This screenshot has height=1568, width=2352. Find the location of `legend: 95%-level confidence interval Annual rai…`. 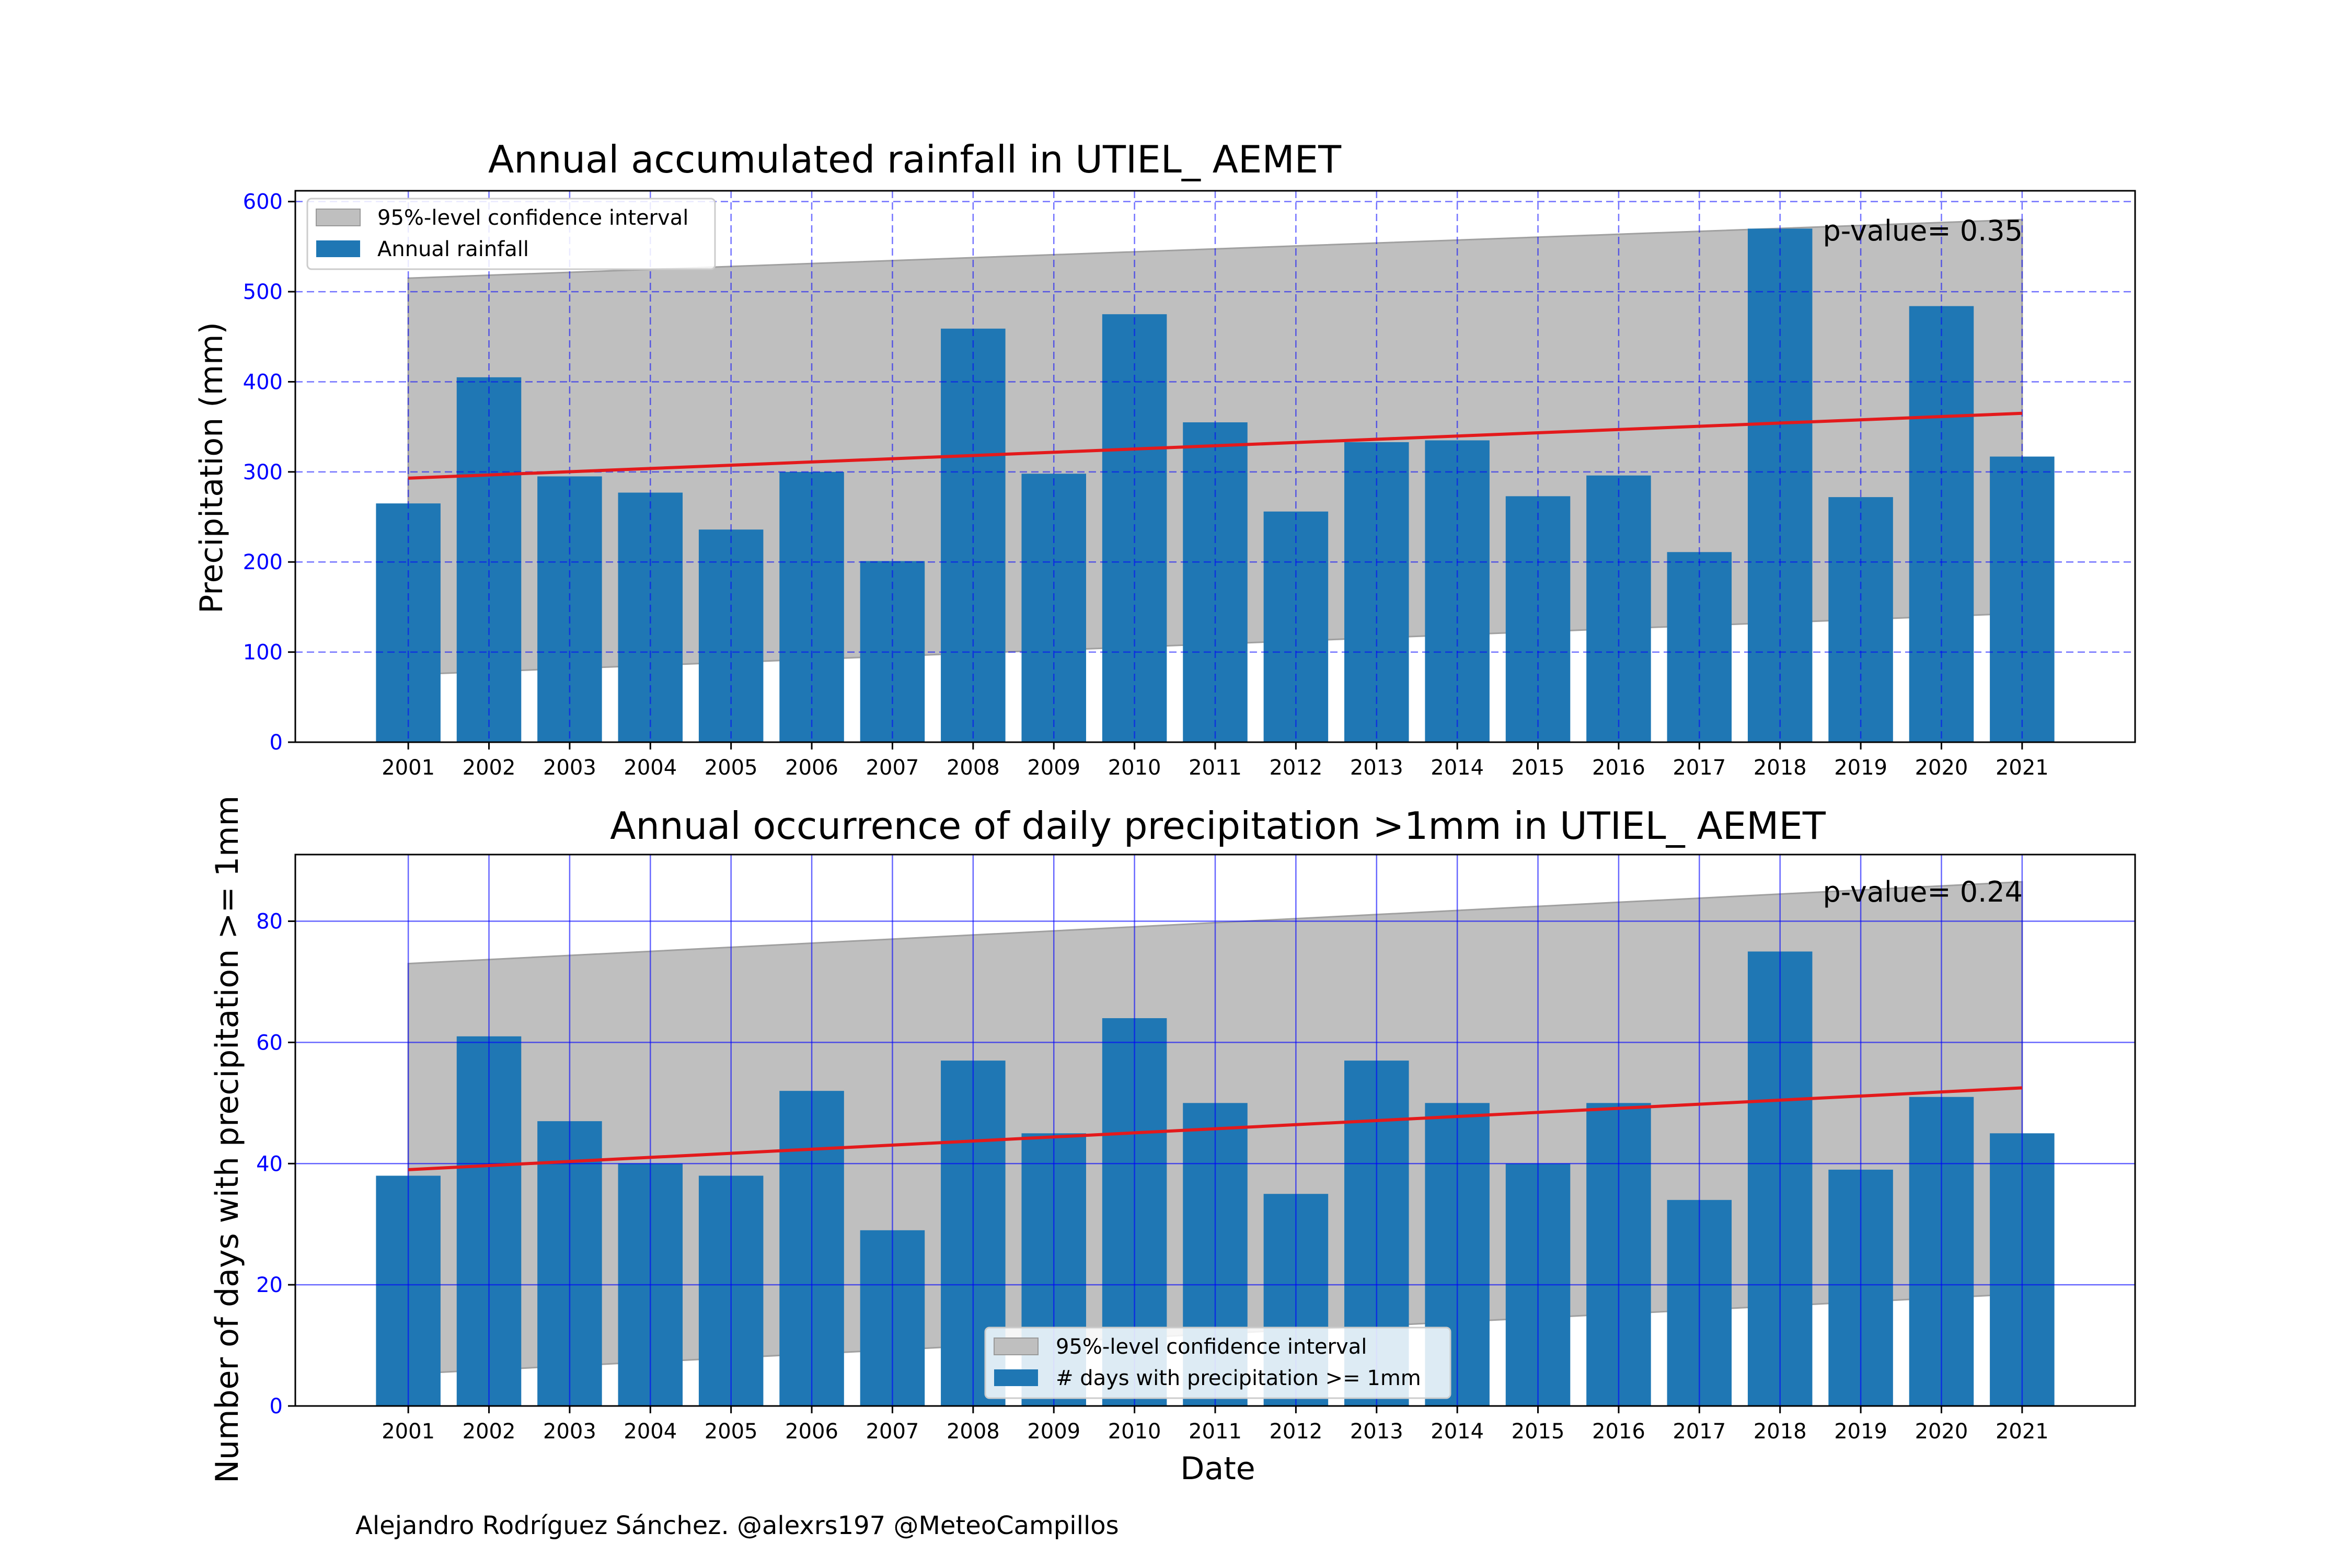

legend: 95%-level confidence interval Annual rai… is located at coordinates (511, 234).